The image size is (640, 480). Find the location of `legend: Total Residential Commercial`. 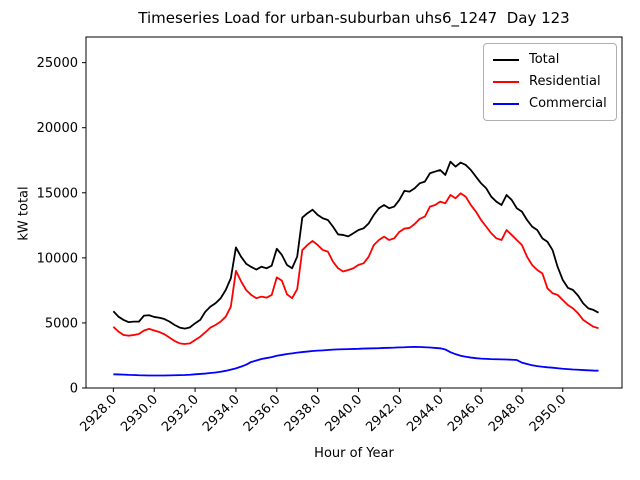

legend: Total Residential Commercial is located at coordinates (550, 82).